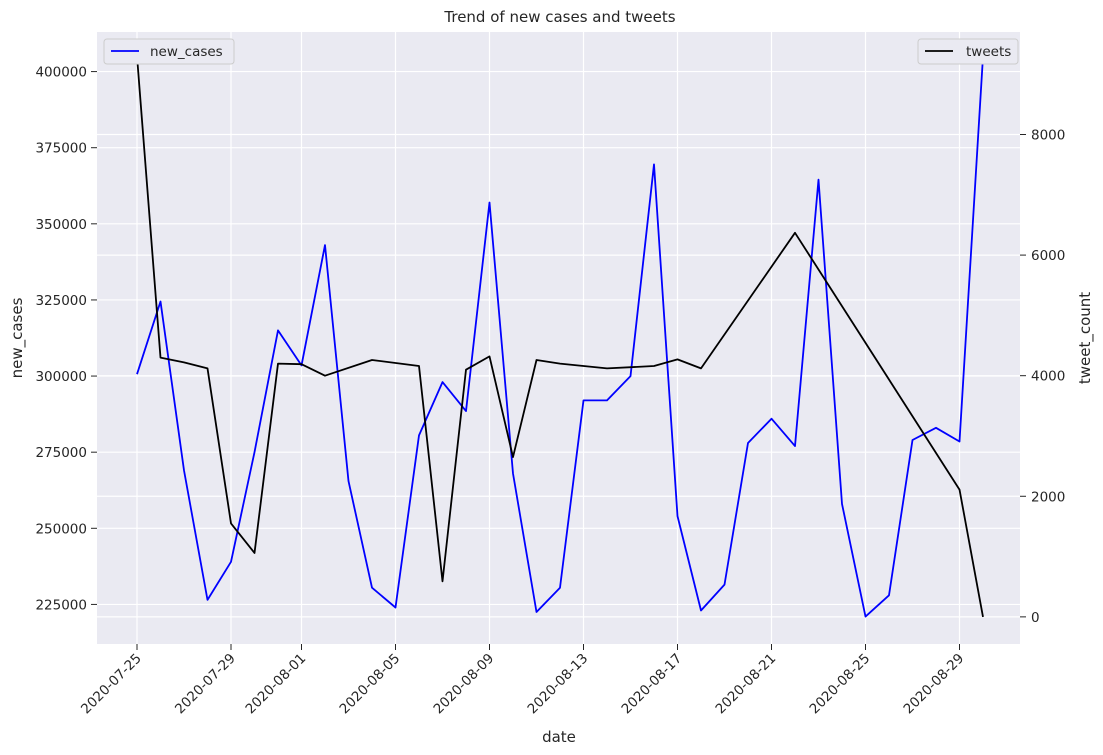 The image size is (1103, 755). I want to click on y-axis-right-label: tweet_count, so click(1085, 338).